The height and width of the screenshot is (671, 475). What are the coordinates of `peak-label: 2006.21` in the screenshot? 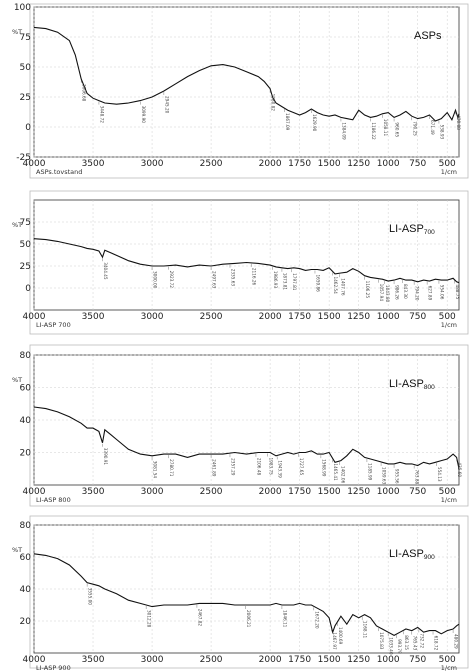 It's located at (248, 619).